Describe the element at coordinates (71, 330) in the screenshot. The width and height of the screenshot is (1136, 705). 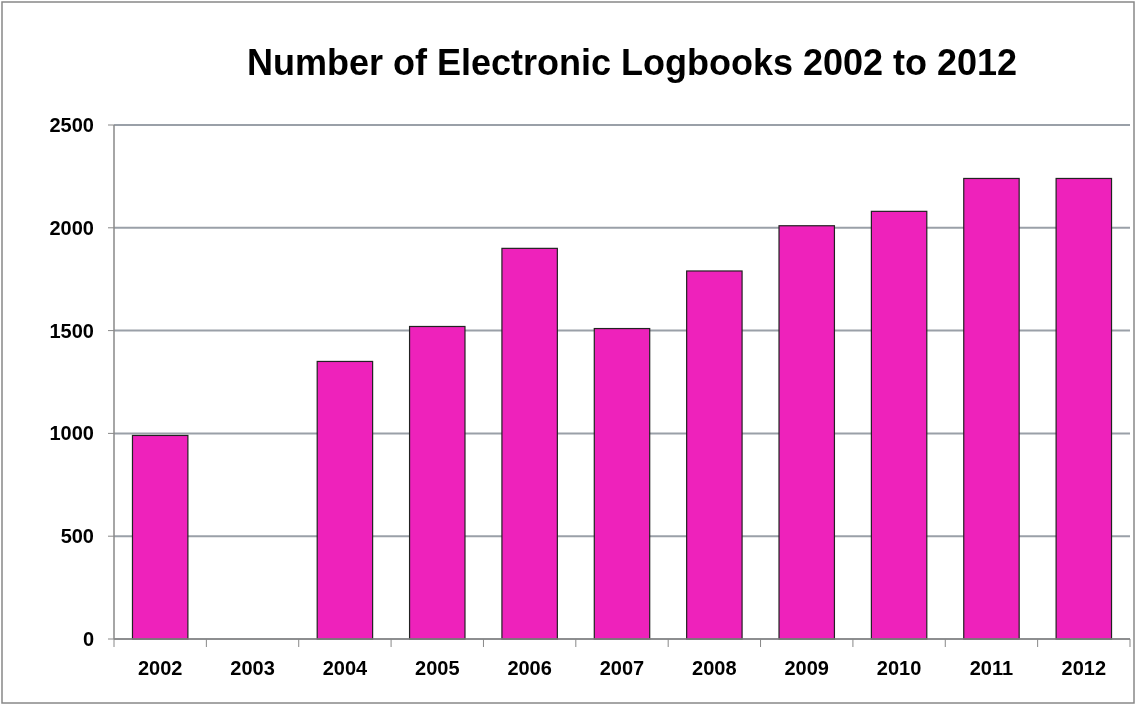
I see `y-tick-label: 1500` at that location.